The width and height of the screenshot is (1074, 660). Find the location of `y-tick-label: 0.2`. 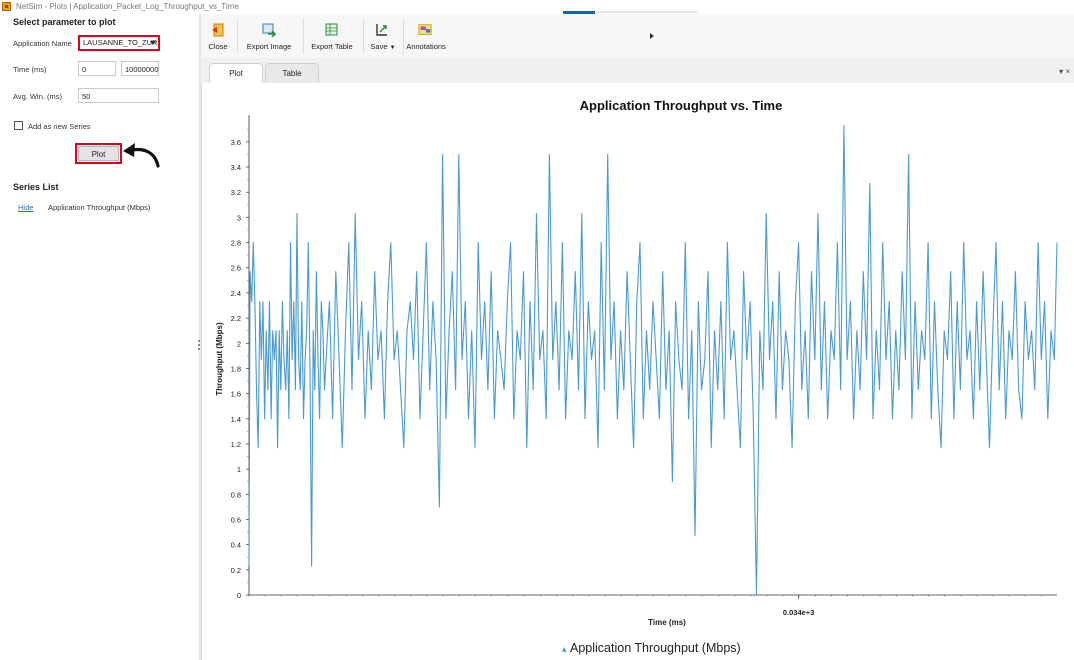

y-tick-label: 0.2 is located at coordinates (236, 570).